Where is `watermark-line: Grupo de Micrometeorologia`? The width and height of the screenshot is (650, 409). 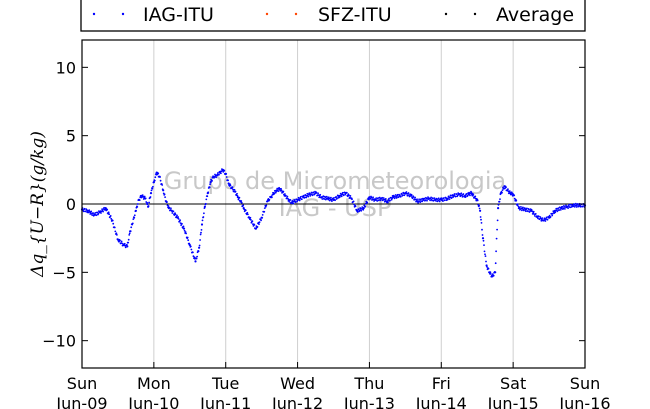
watermark-line: Grupo de Micrometeorologia is located at coordinates (335, 181).